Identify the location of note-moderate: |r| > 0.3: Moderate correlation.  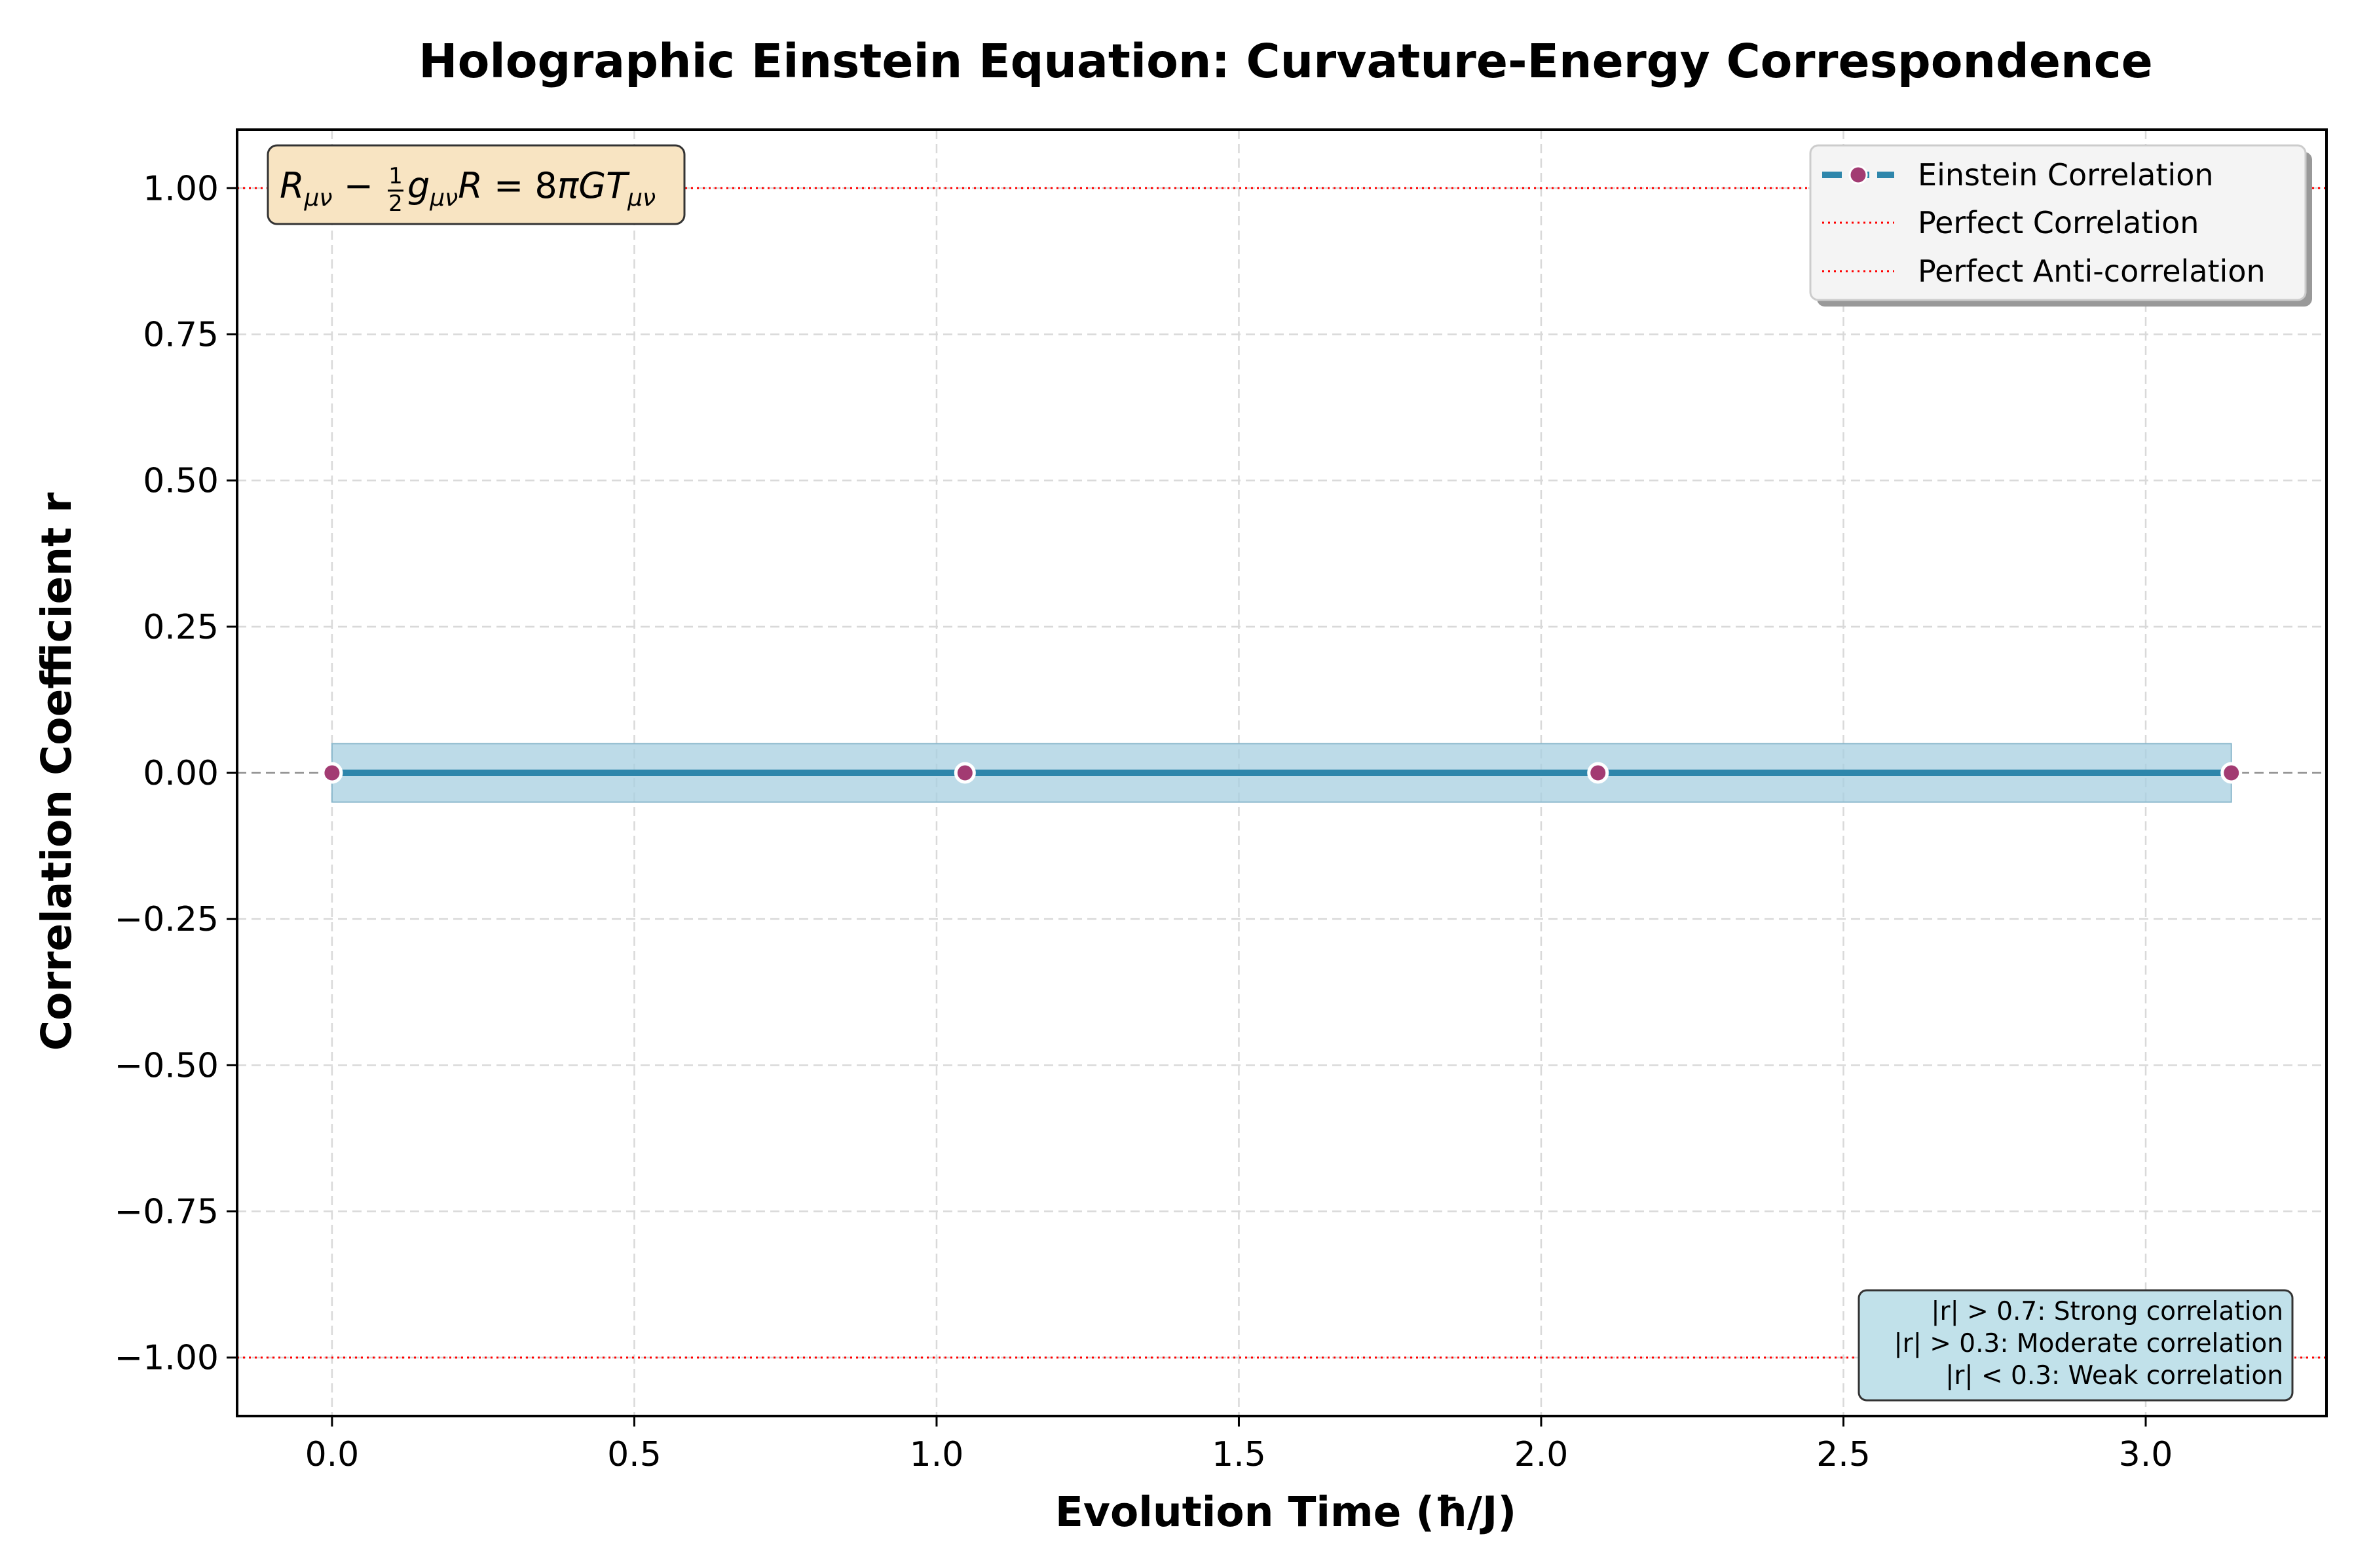
(2088, 1343).